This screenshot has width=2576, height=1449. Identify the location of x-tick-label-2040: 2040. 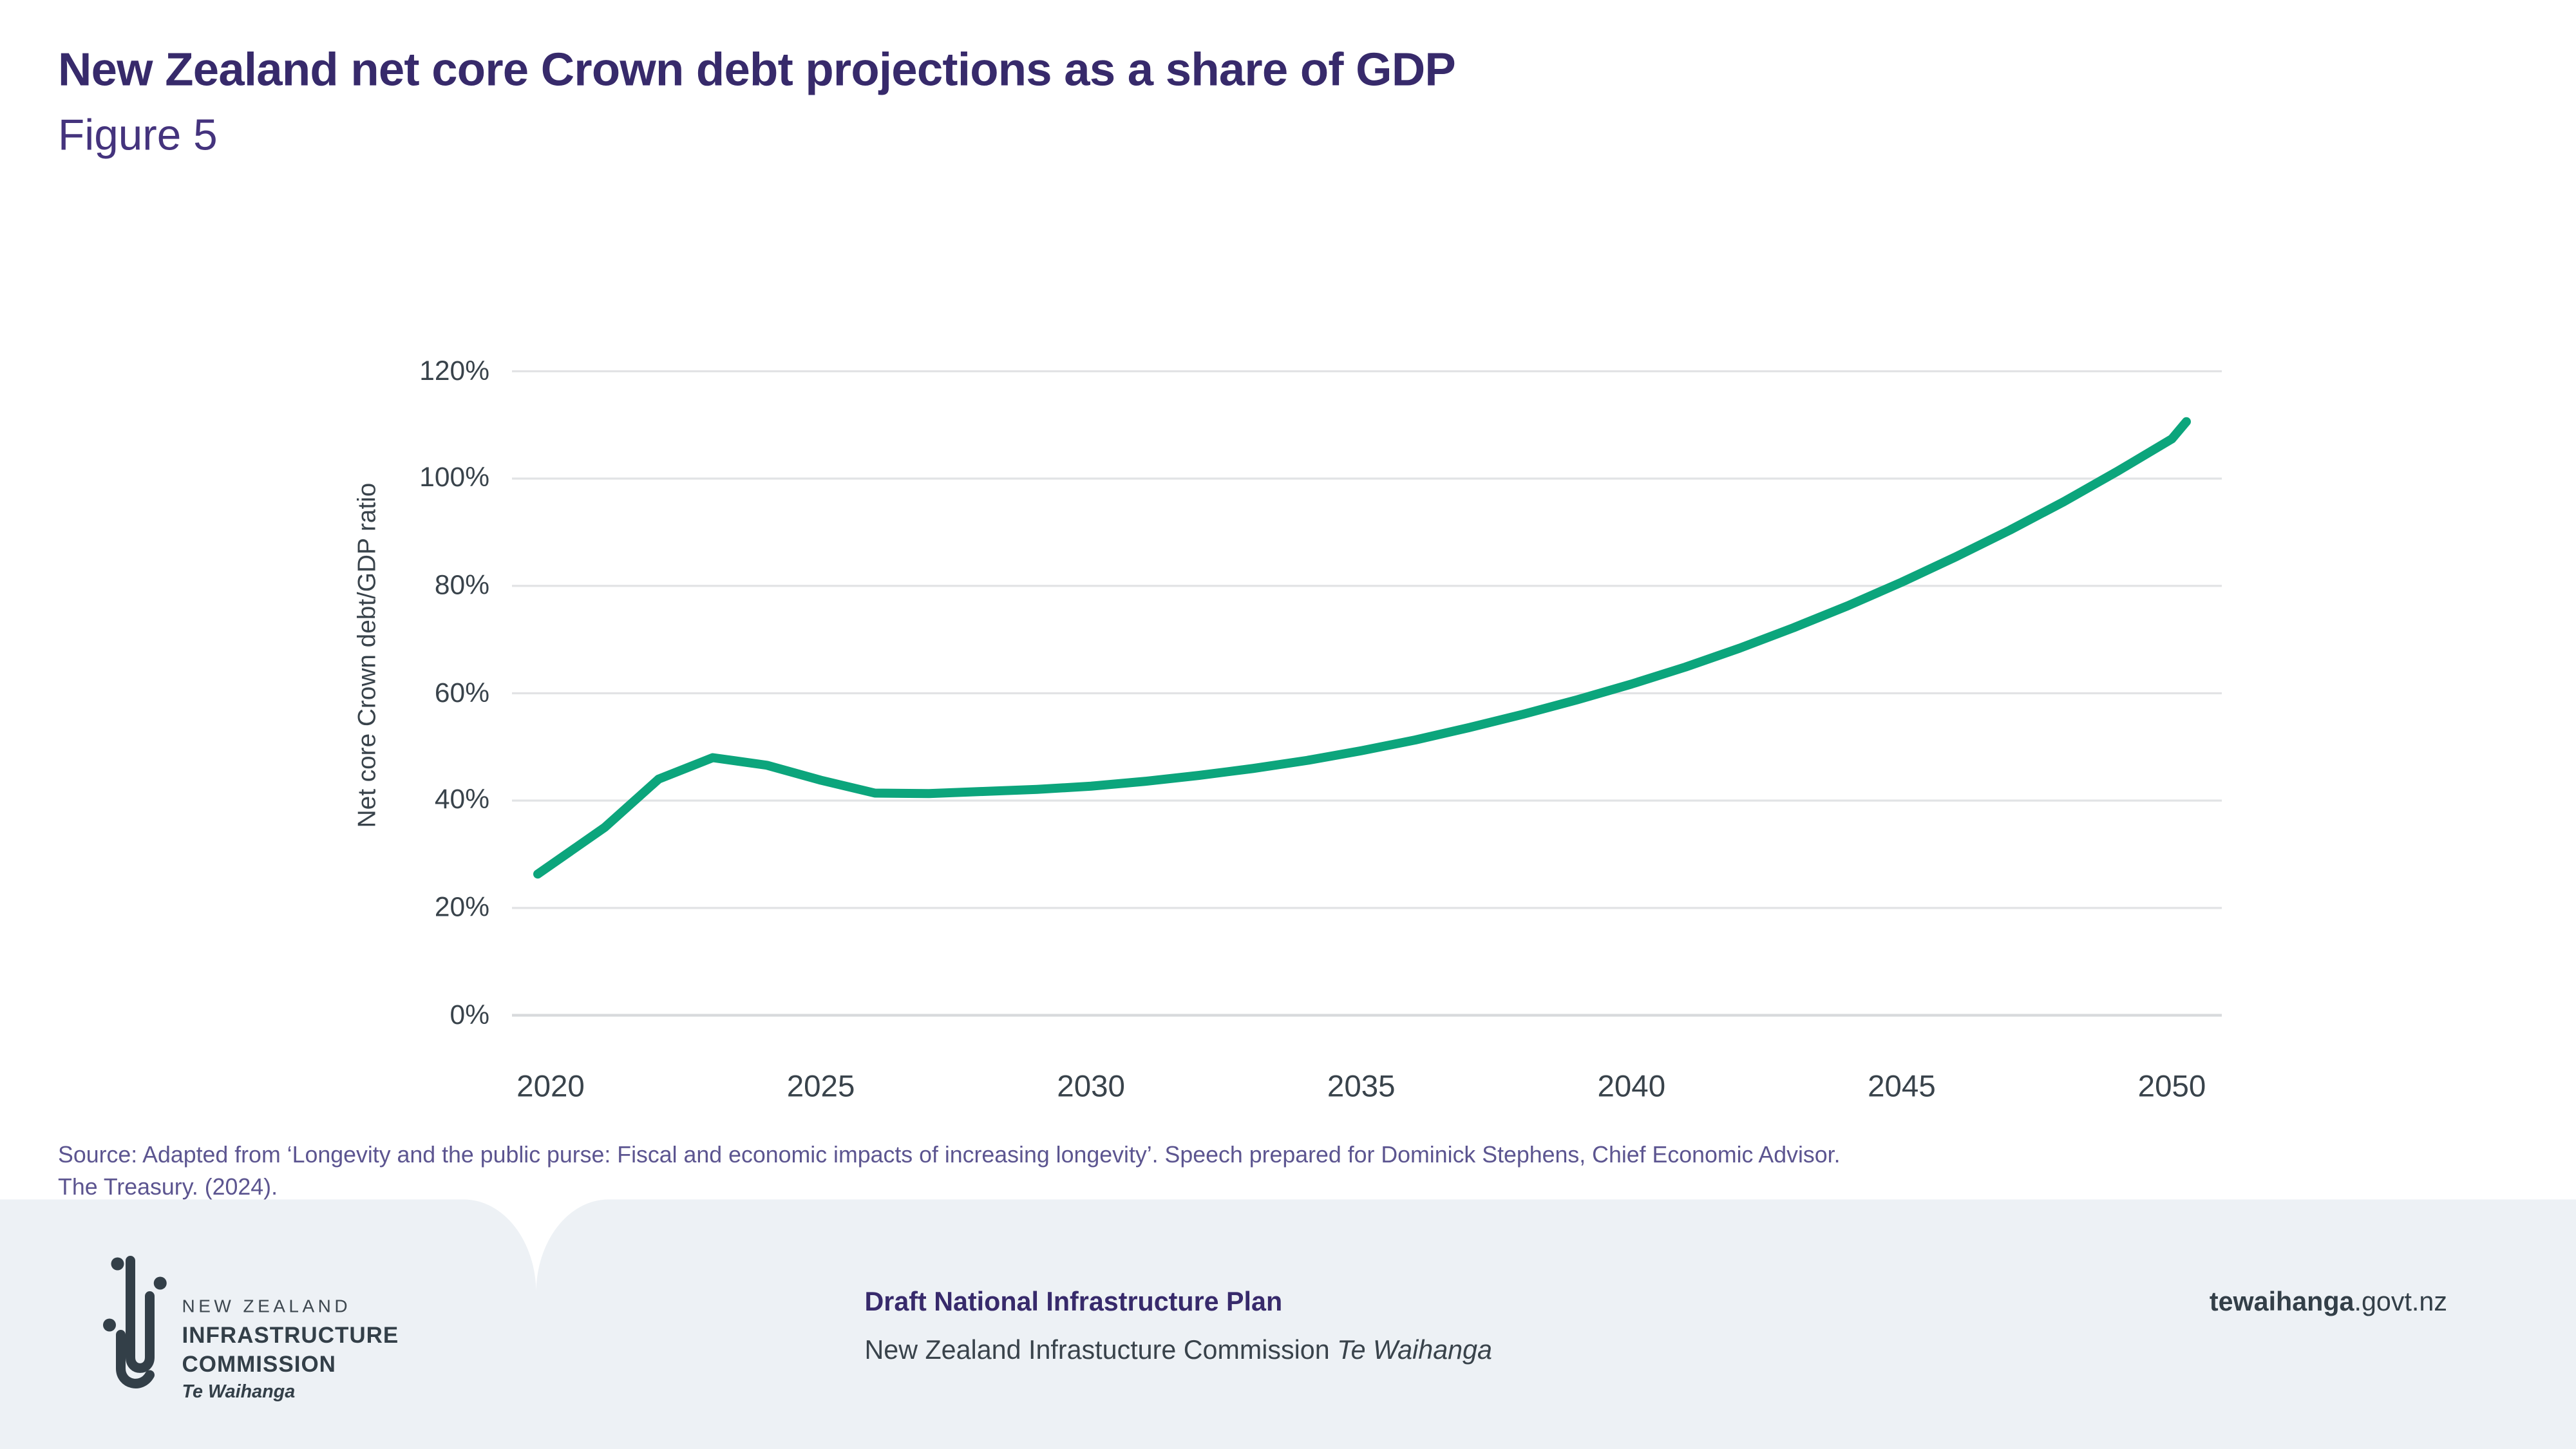
(1632, 1087).